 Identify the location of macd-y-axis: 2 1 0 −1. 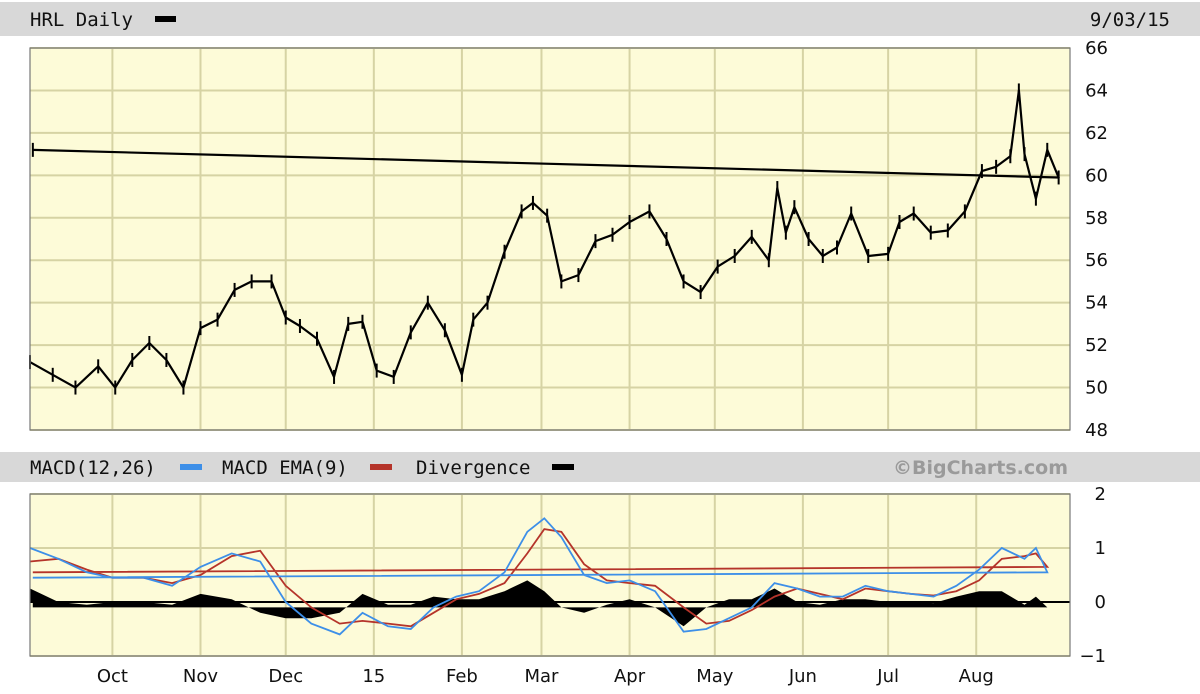
(1092, 575).